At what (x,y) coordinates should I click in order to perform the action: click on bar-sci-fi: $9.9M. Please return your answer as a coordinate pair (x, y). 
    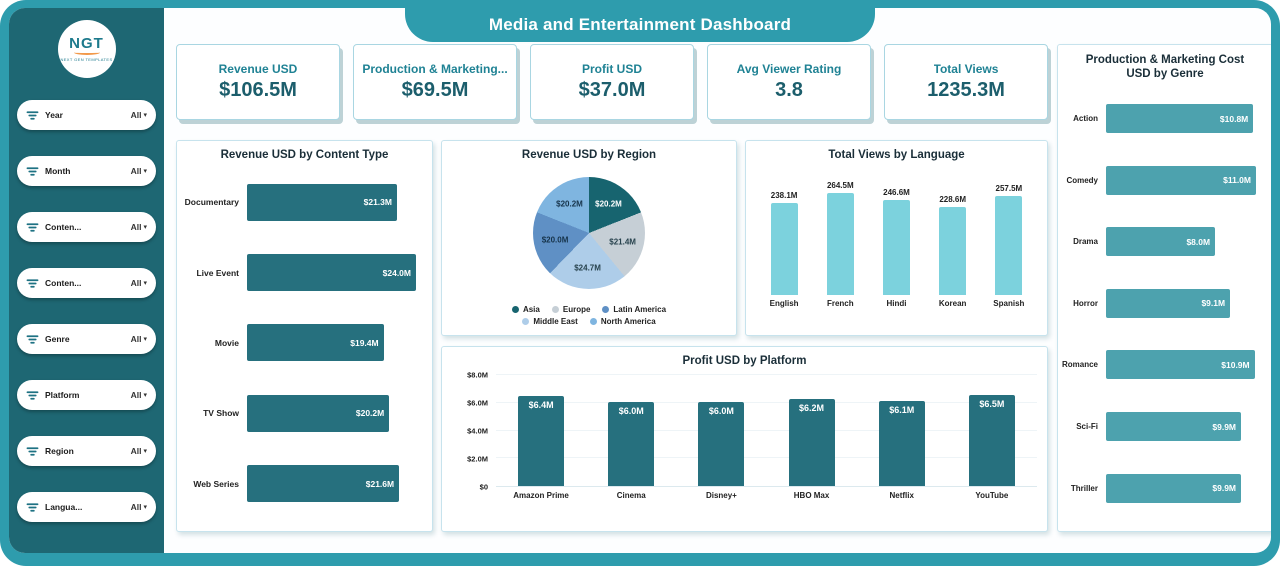
    Looking at the image, I should click on (1173, 427).